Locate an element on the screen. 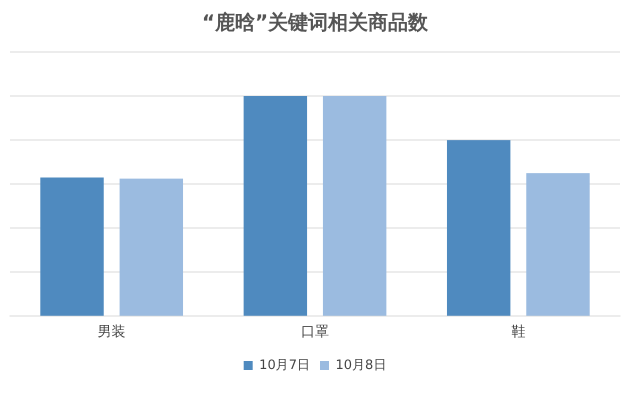 The width and height of the screenshot is (640, 410). x-tick-label: 鞋 is located at coordinates (518, 332).